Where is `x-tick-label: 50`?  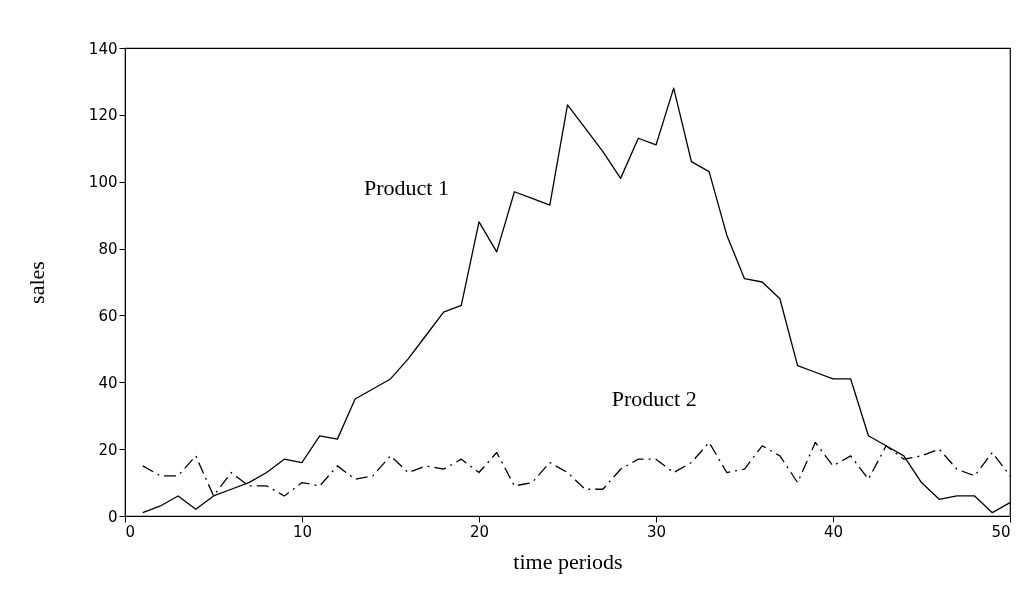 x-tick-label: 50 is located at coordinates (1001, 531).